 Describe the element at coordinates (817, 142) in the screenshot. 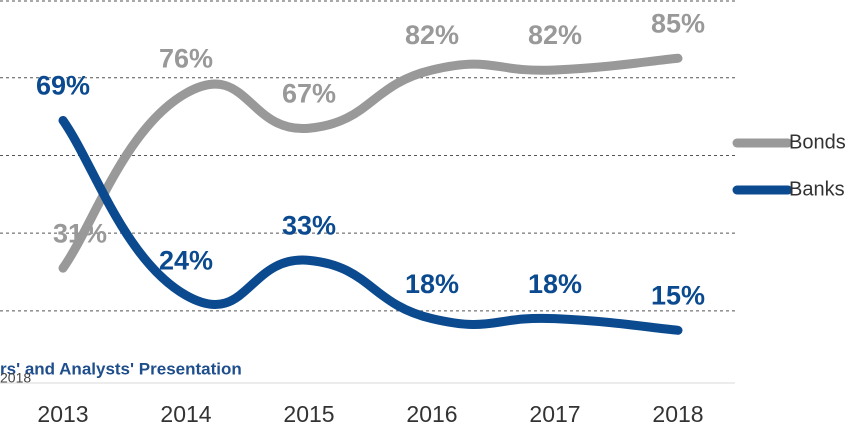

I see `legend-label: Bonds` at that location.